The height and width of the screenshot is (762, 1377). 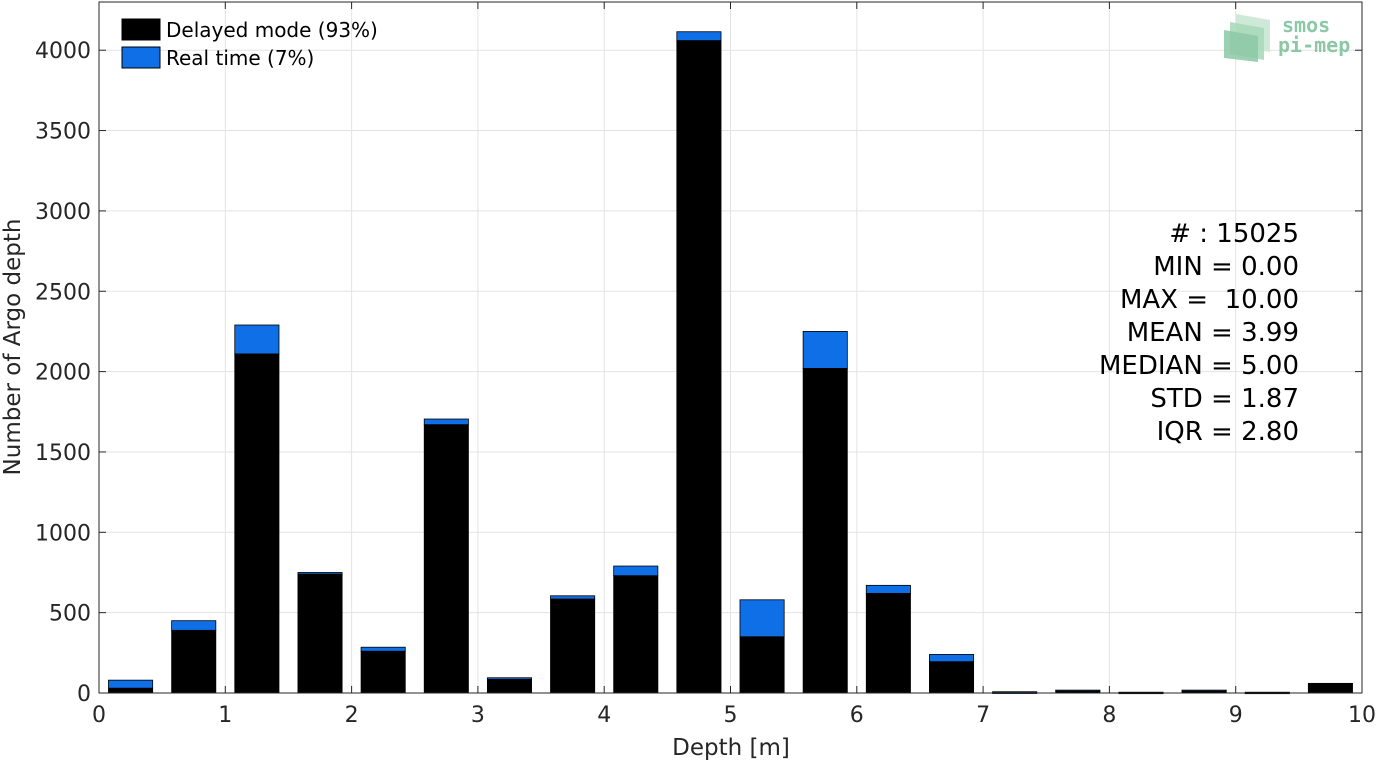 What do you see at coordinates (99, 715) in the screenshot?
I see `x-tick-label: 0` at bounding box center [99, 715].